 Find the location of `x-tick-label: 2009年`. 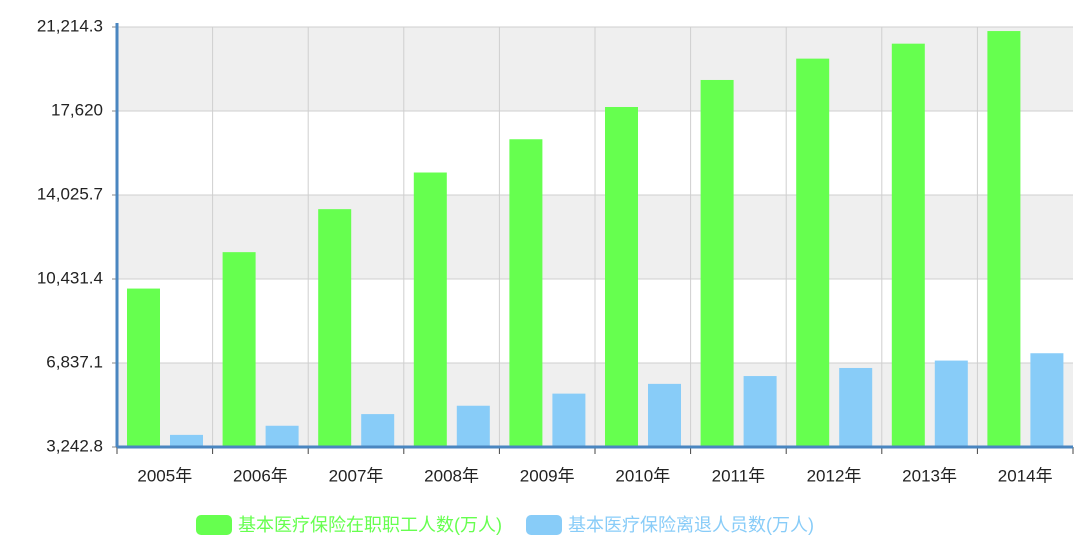

x-tick-label: 2009年 is located at coordinates (547, 475).